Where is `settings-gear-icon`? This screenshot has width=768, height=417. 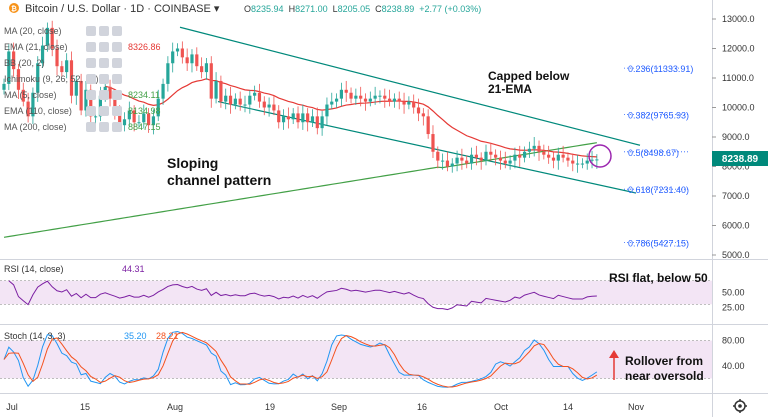 settings-gear-icon is located at coordinates (740, 406).